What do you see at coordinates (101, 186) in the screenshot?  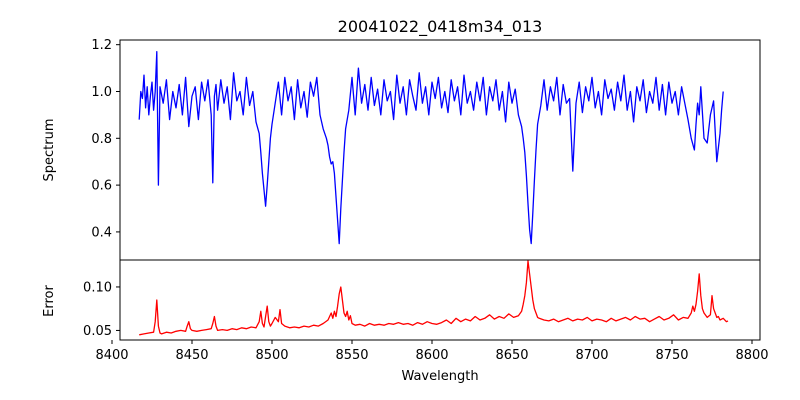 I see `spectrum-y-tick-label: 0.6` at bounding box center [101, 186].